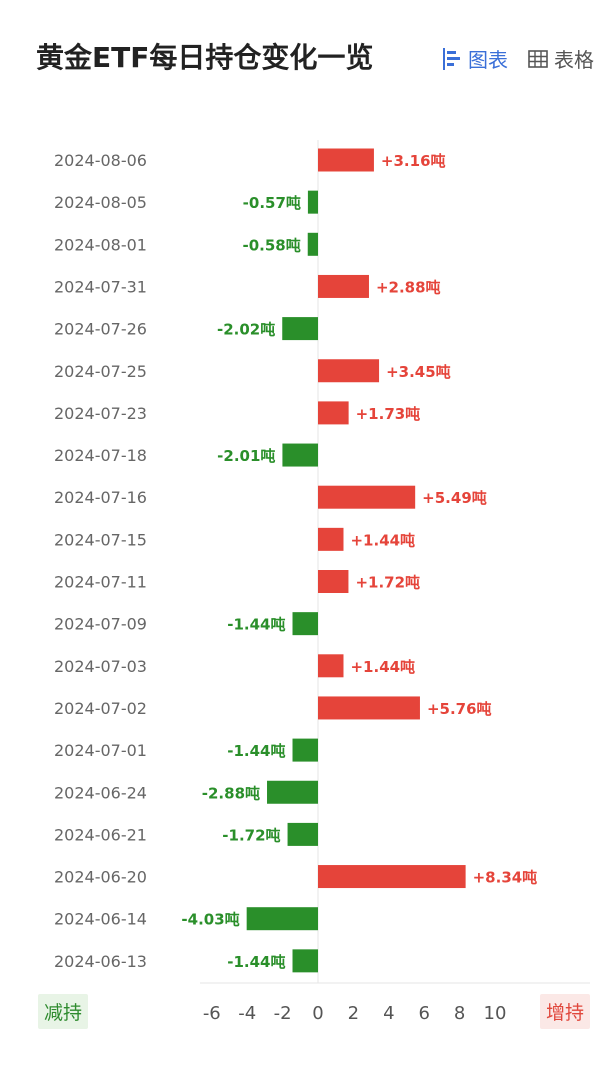  I want to click on bar-data-label: +8.34吨, so click(505, 878).